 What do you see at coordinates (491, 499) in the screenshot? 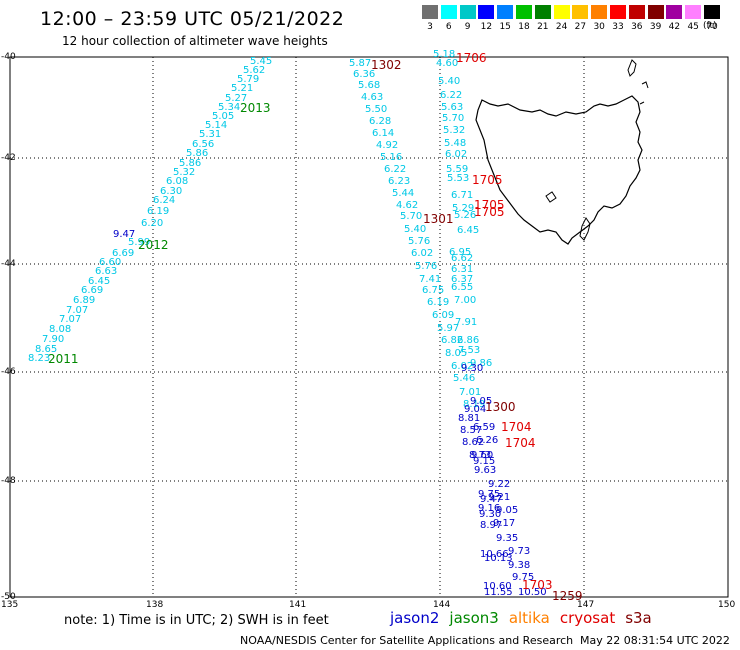
I see `wave-height-value: 9.47` at bounding box center [491, 499].